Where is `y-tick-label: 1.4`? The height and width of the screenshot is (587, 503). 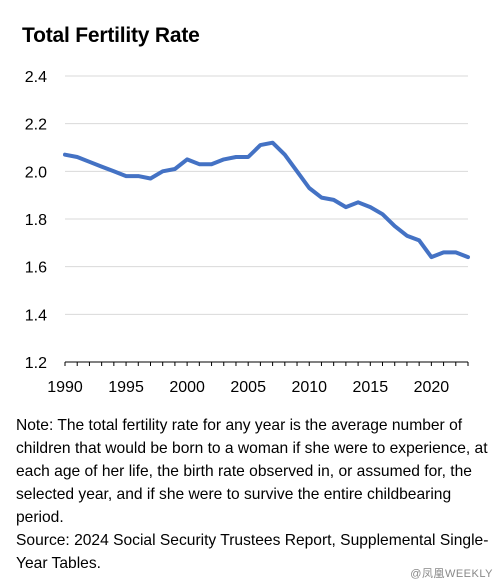 y-tick-label: 1.4 is located at coordinates (36, 315).